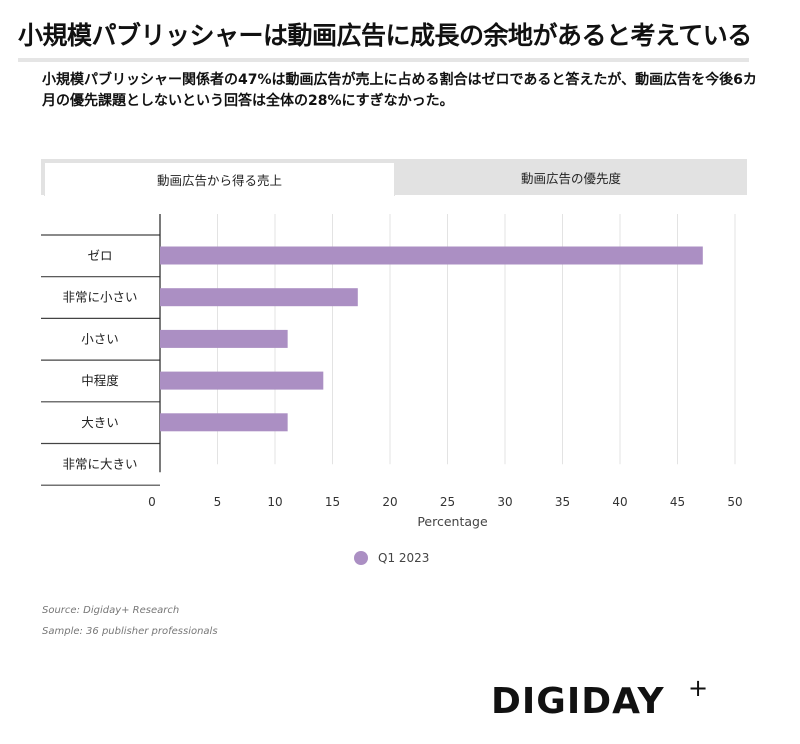 This screenshot has width=800, height=744. Describe the element at coordinates (99, 297) in the screenshot. I see `category-label: 非常に小さい` at that location.